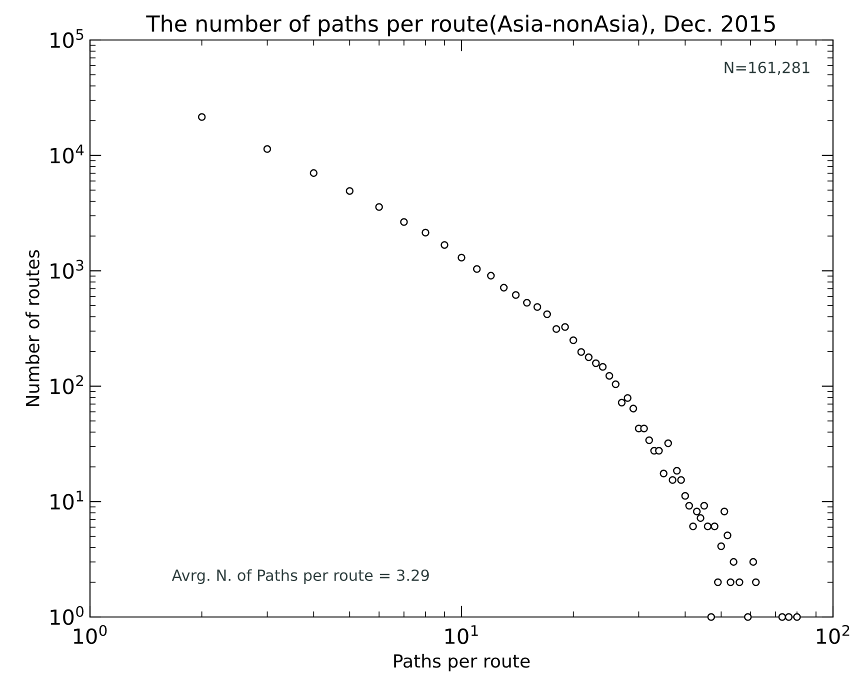 This screenshot has width=850, height=674. What do you see at coordinates (767, 68) in the screenshot?
I see `annotation: N=161,281` at bounding box center [767, 68].